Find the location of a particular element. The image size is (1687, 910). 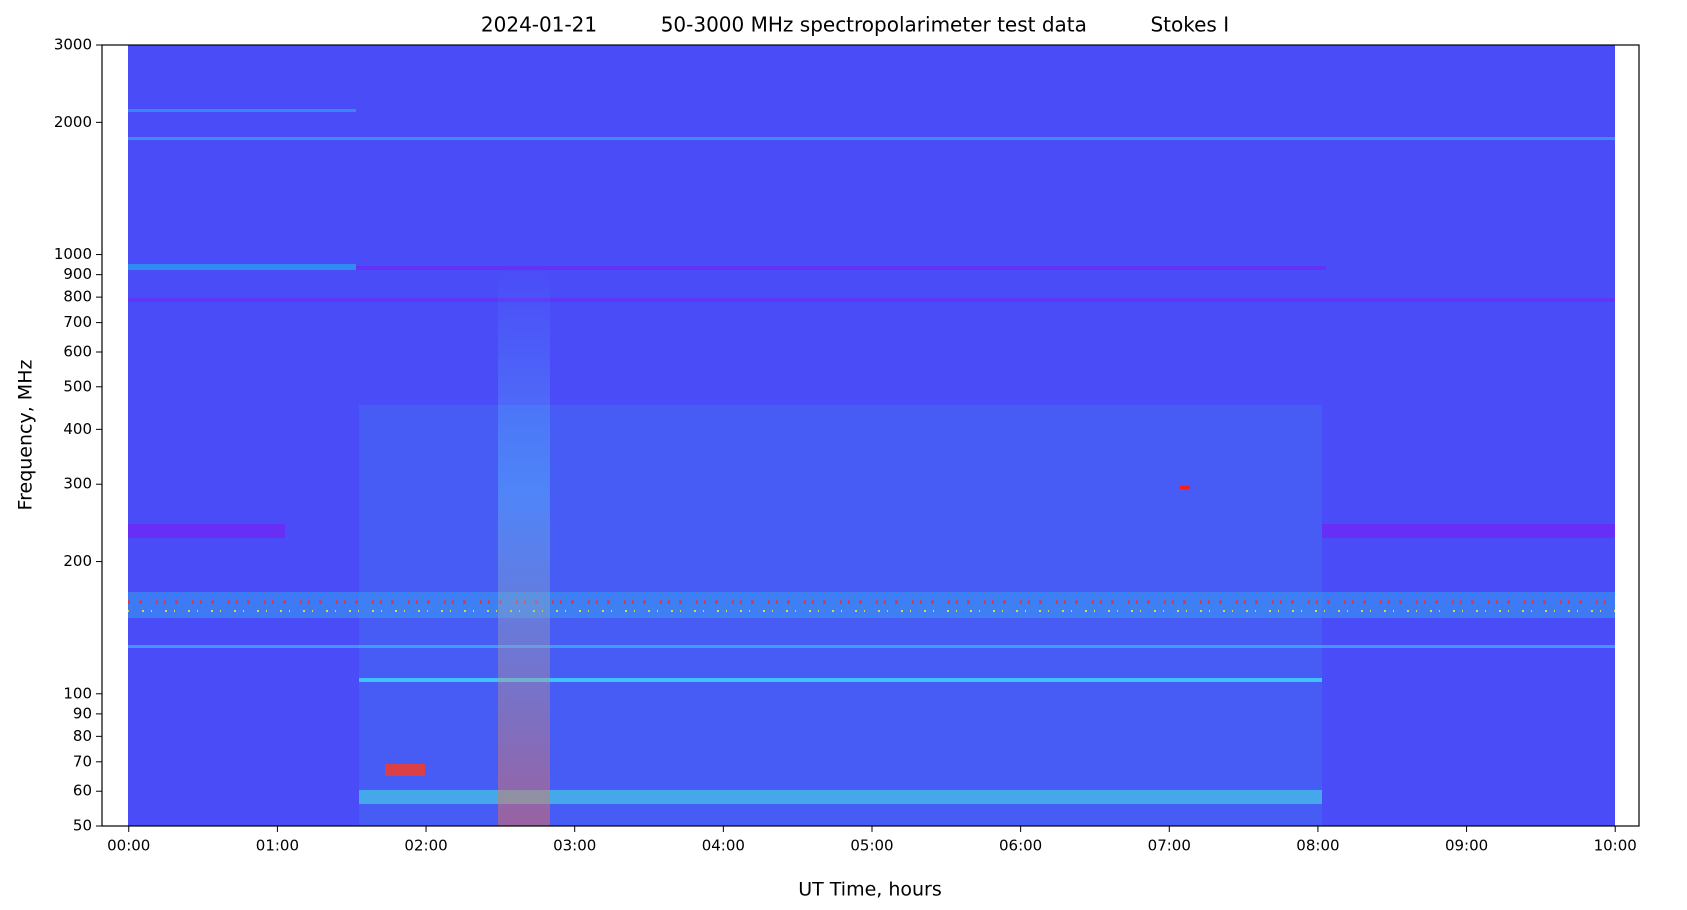

y-tick-label: 90 is located at coordinates (82, 713).